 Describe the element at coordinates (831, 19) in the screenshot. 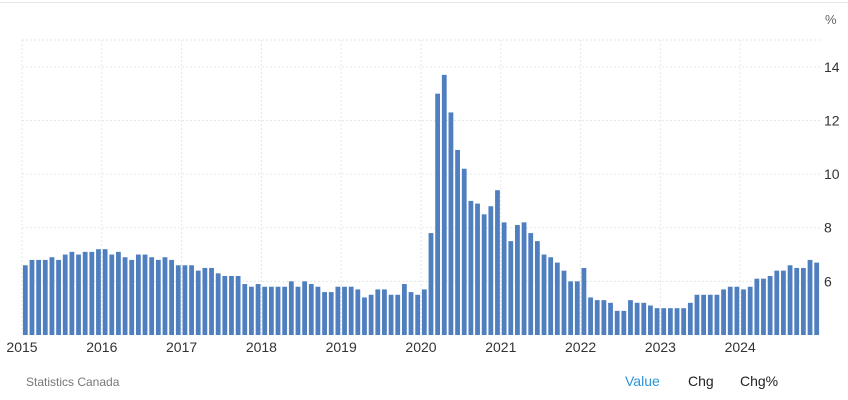

I see `y-unit-label: %` at that location.